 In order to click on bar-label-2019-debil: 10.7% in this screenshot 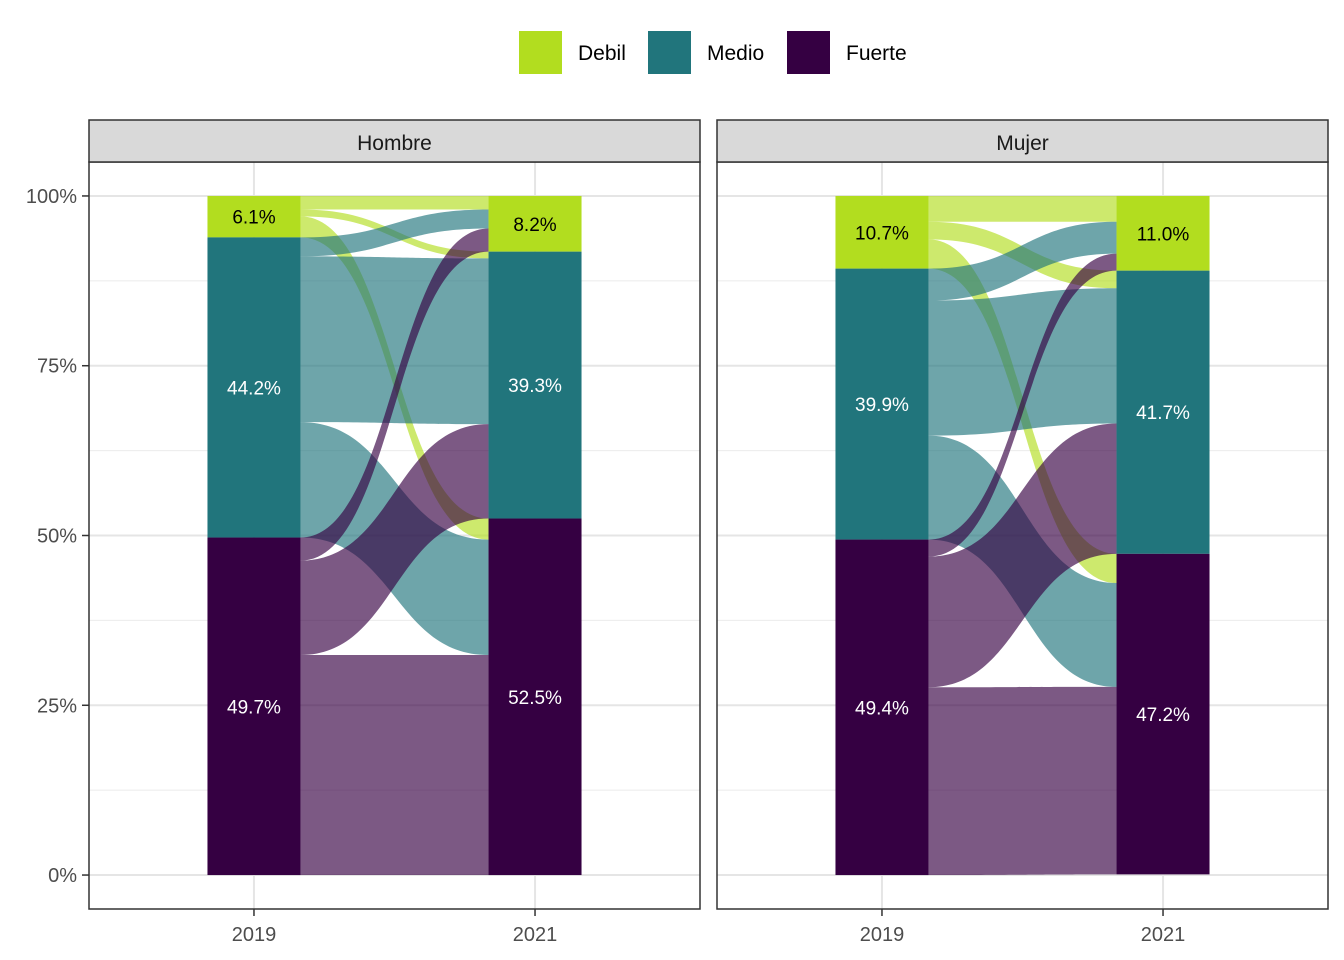, I will do `click(882, 233)`.